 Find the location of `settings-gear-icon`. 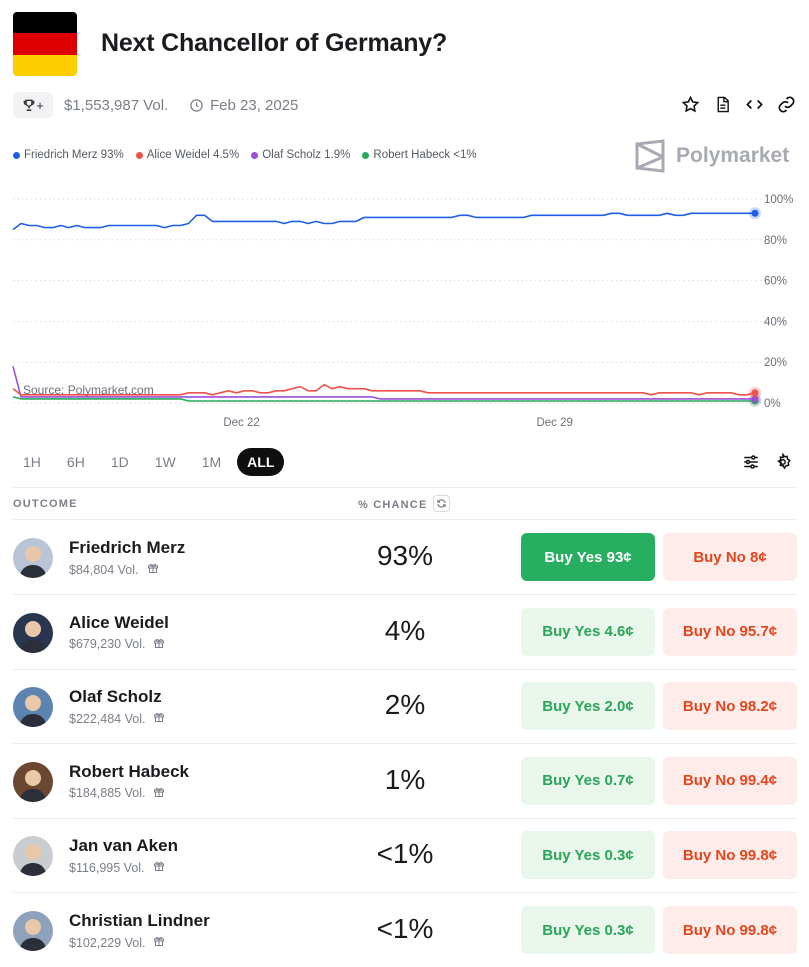

settings-gear-icon is located at coordinates (783, 464).